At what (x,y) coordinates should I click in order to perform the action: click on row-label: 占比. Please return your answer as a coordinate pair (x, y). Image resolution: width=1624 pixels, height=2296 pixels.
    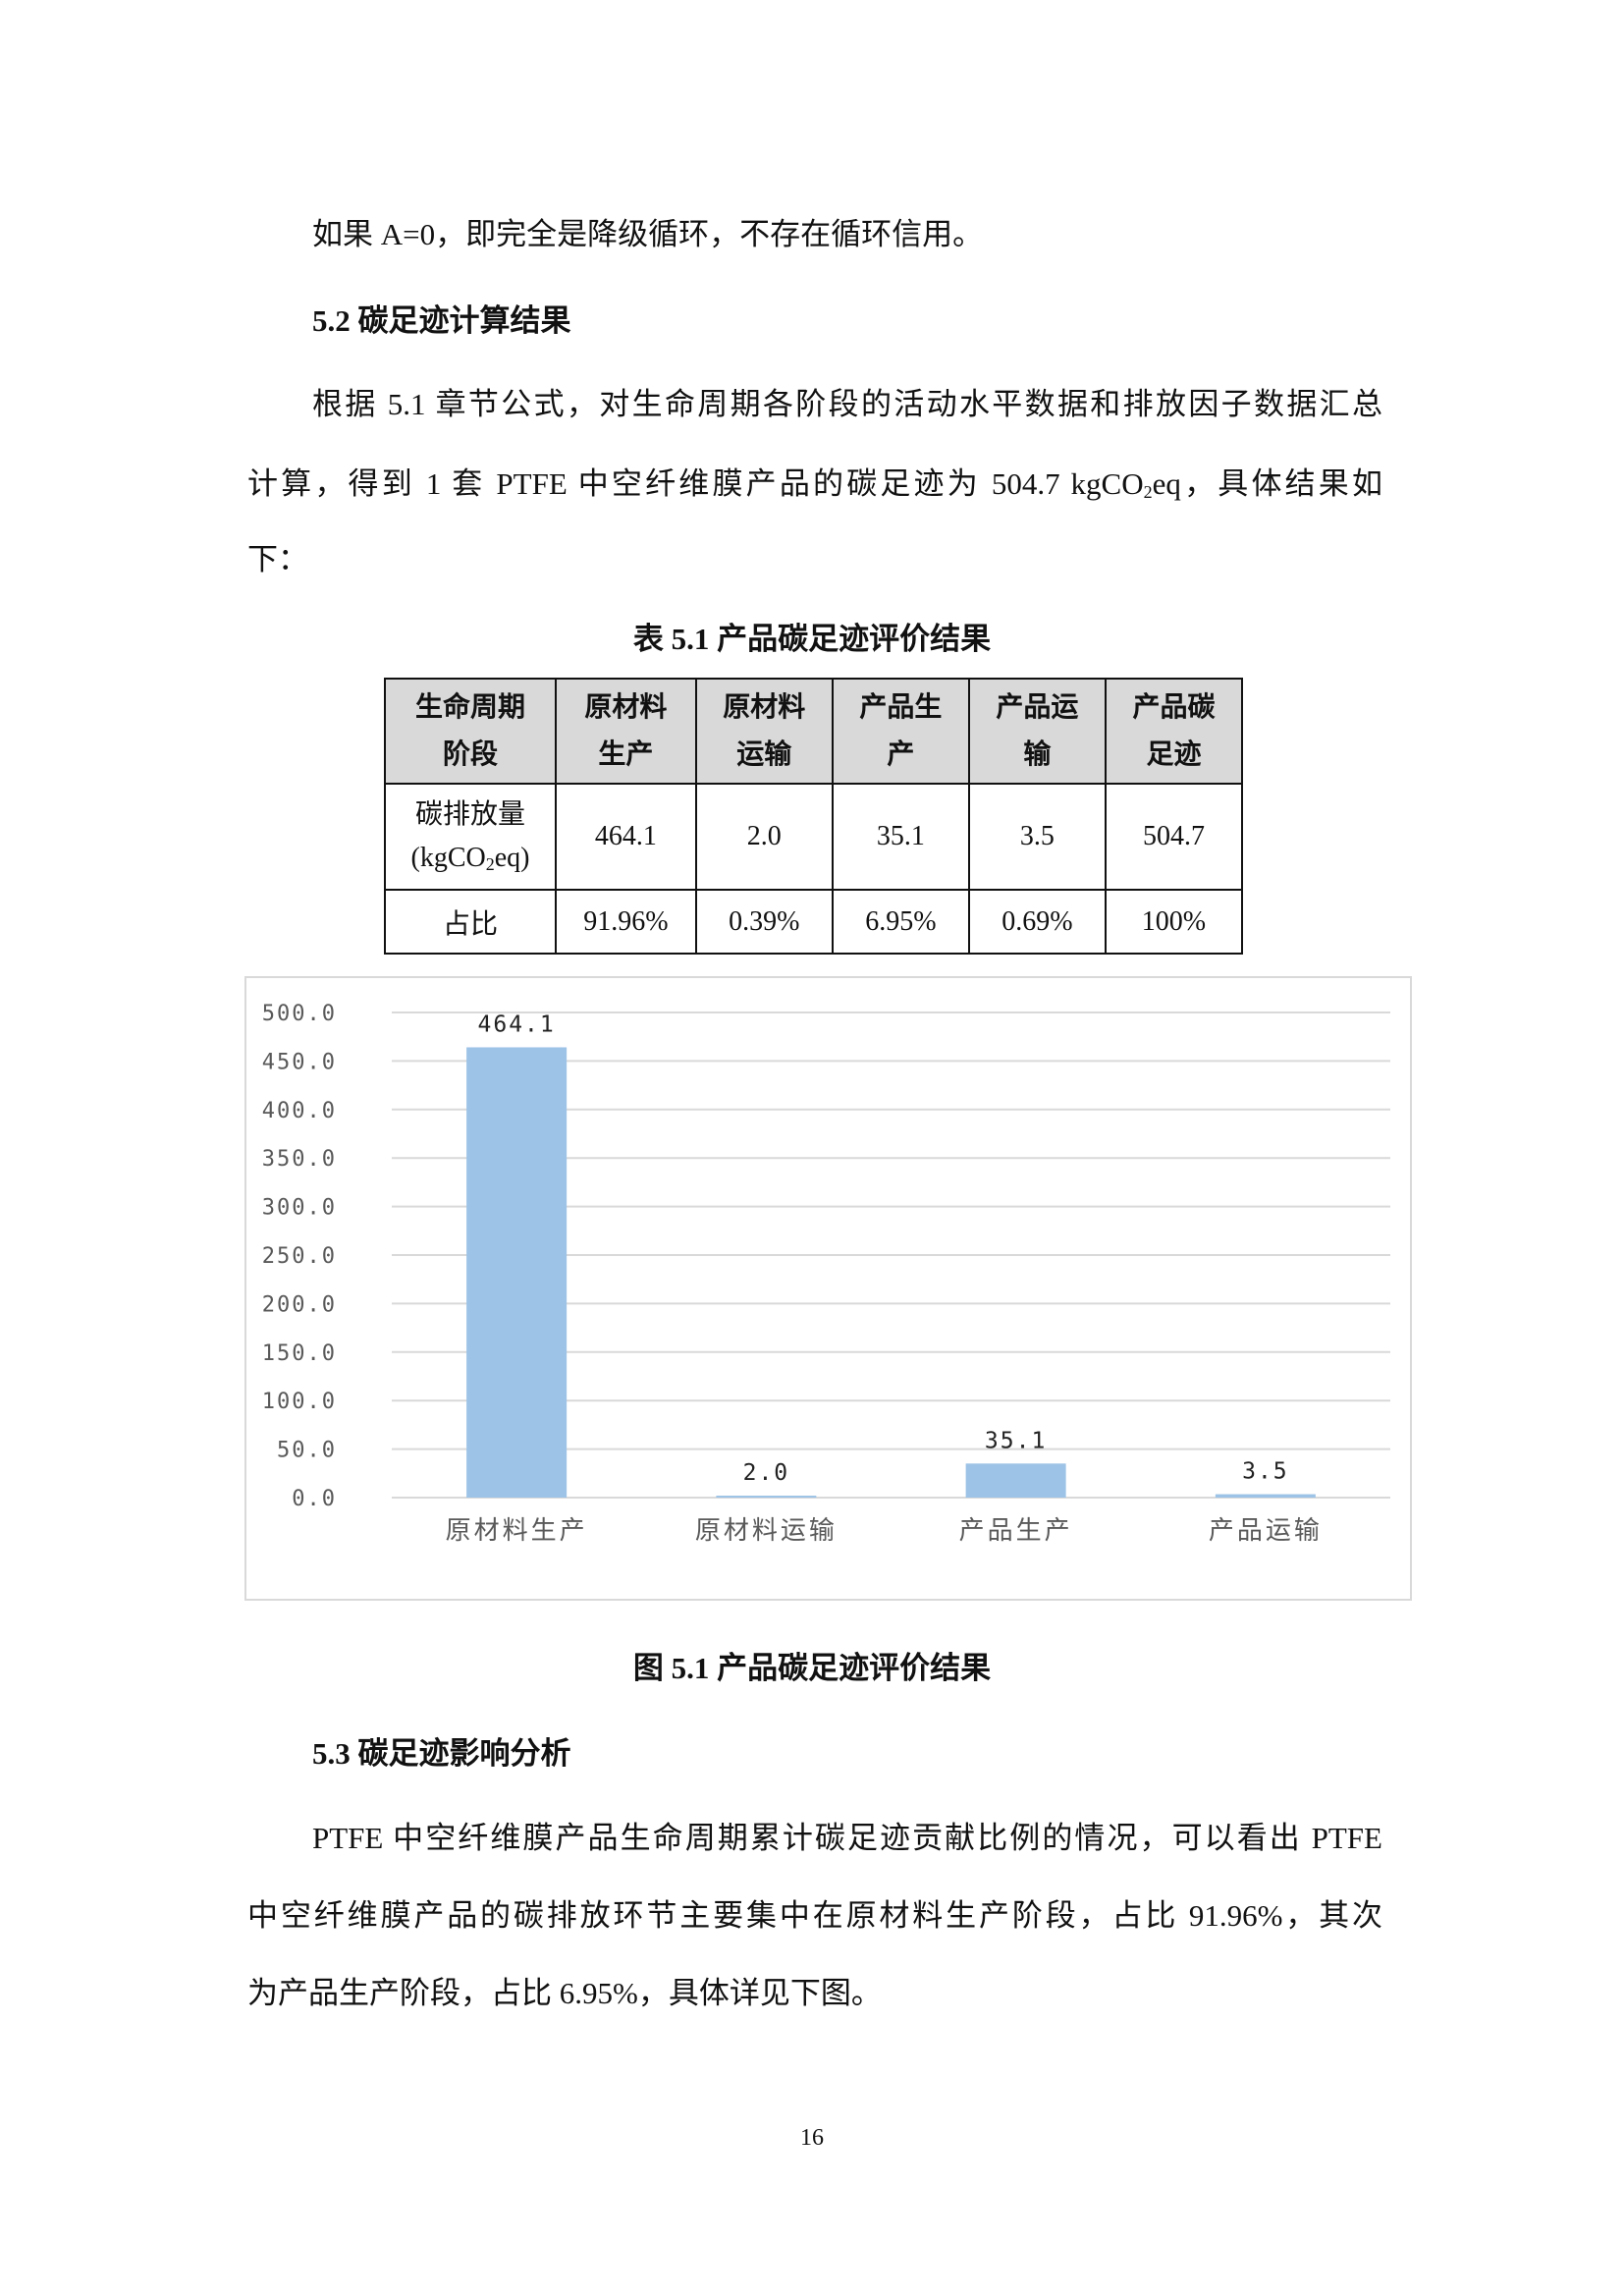
    Looking at the image, I should click on (470, 922).